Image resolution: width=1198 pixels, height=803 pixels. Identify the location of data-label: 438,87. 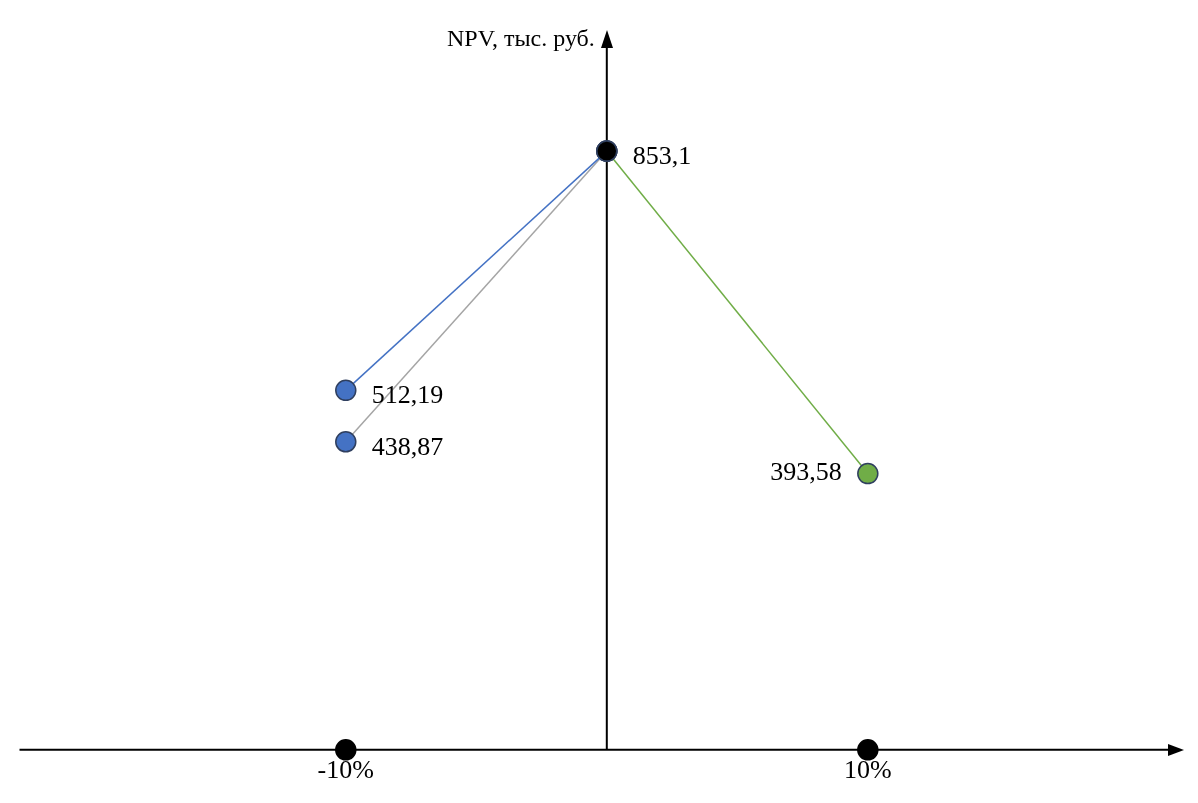
(407, 446).